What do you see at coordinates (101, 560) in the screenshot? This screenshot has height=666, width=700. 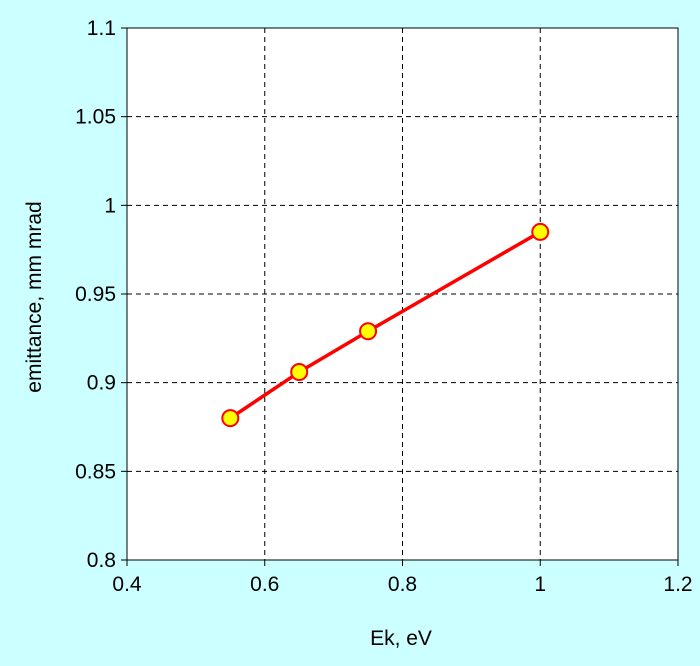 I see `y-tick-label: 0.8` at bounding box center [101, 560].